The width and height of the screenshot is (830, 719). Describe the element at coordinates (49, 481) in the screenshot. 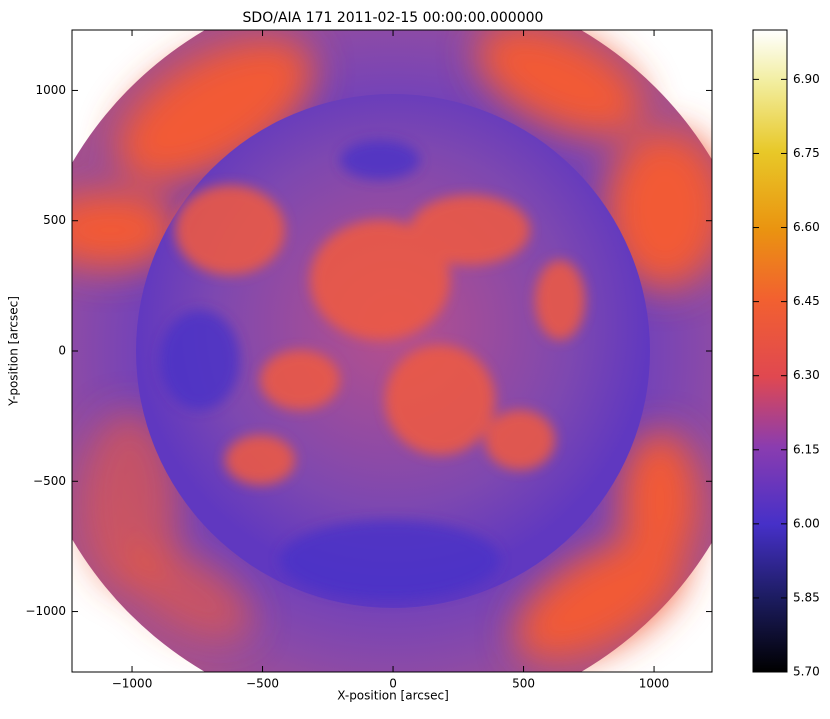

I see `y-tick-label: −500` at that location.